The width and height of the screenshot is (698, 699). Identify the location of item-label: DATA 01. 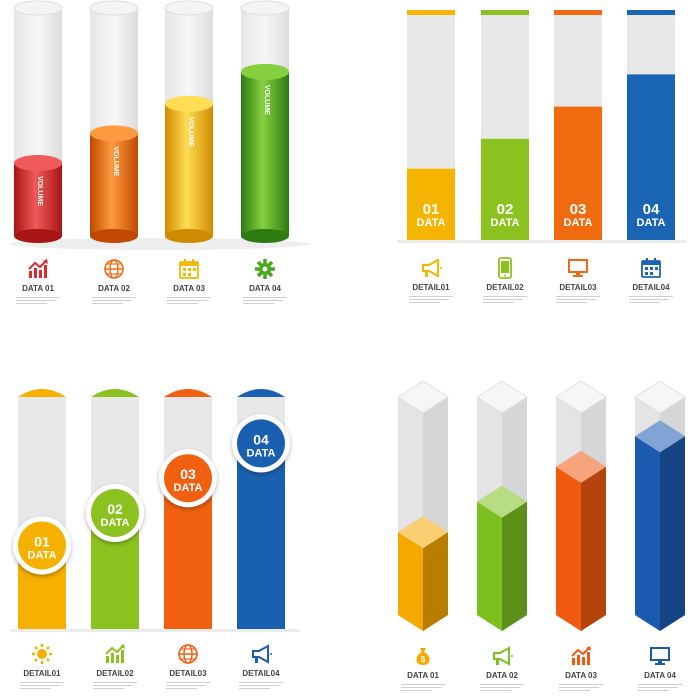
(38, 288).